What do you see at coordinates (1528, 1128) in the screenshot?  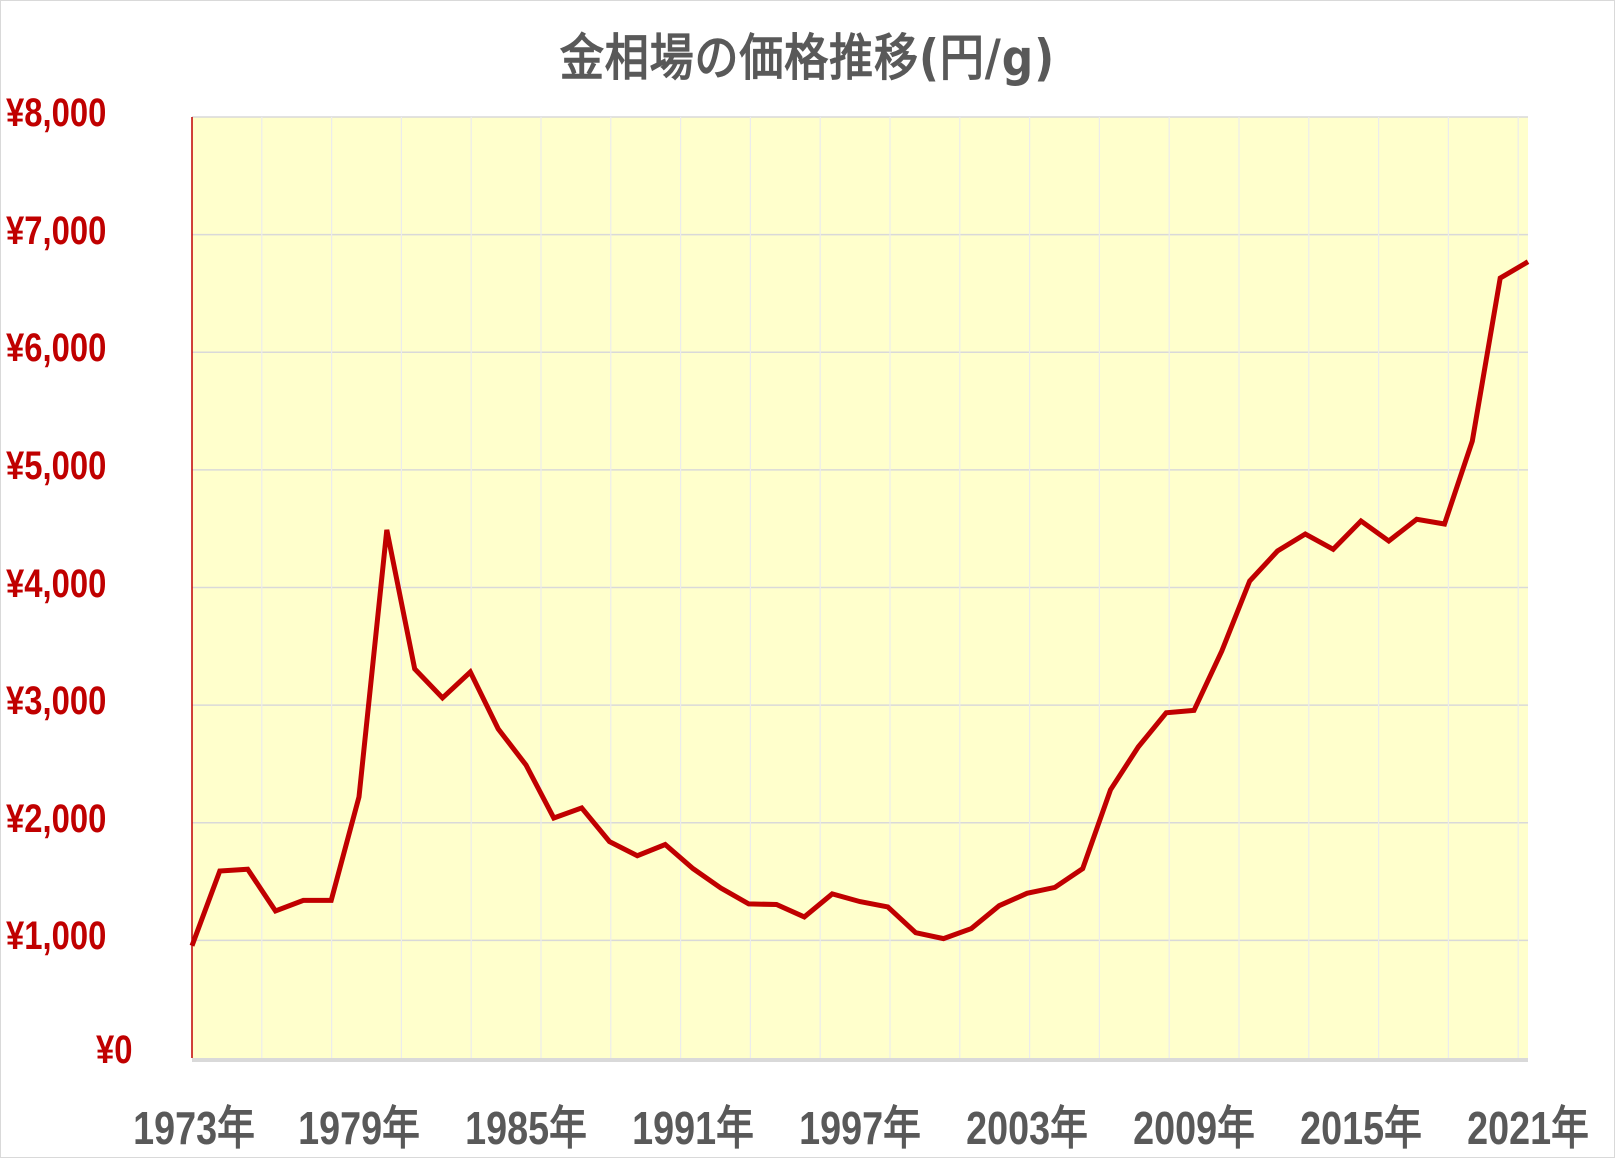 I see `x-tick-label: 2021年` at bounding box center [1528, 1128].